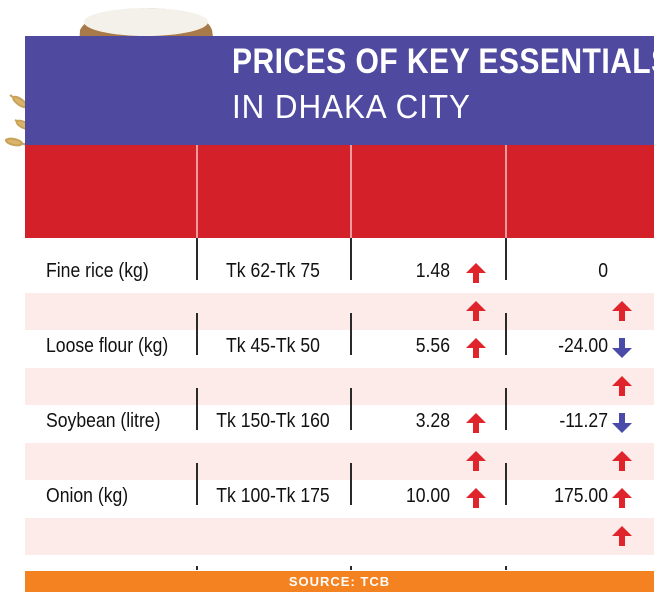 The height and width of the screenshot is (597, 654). I want to click on change-value-2: -24.00, so click(583, 346).